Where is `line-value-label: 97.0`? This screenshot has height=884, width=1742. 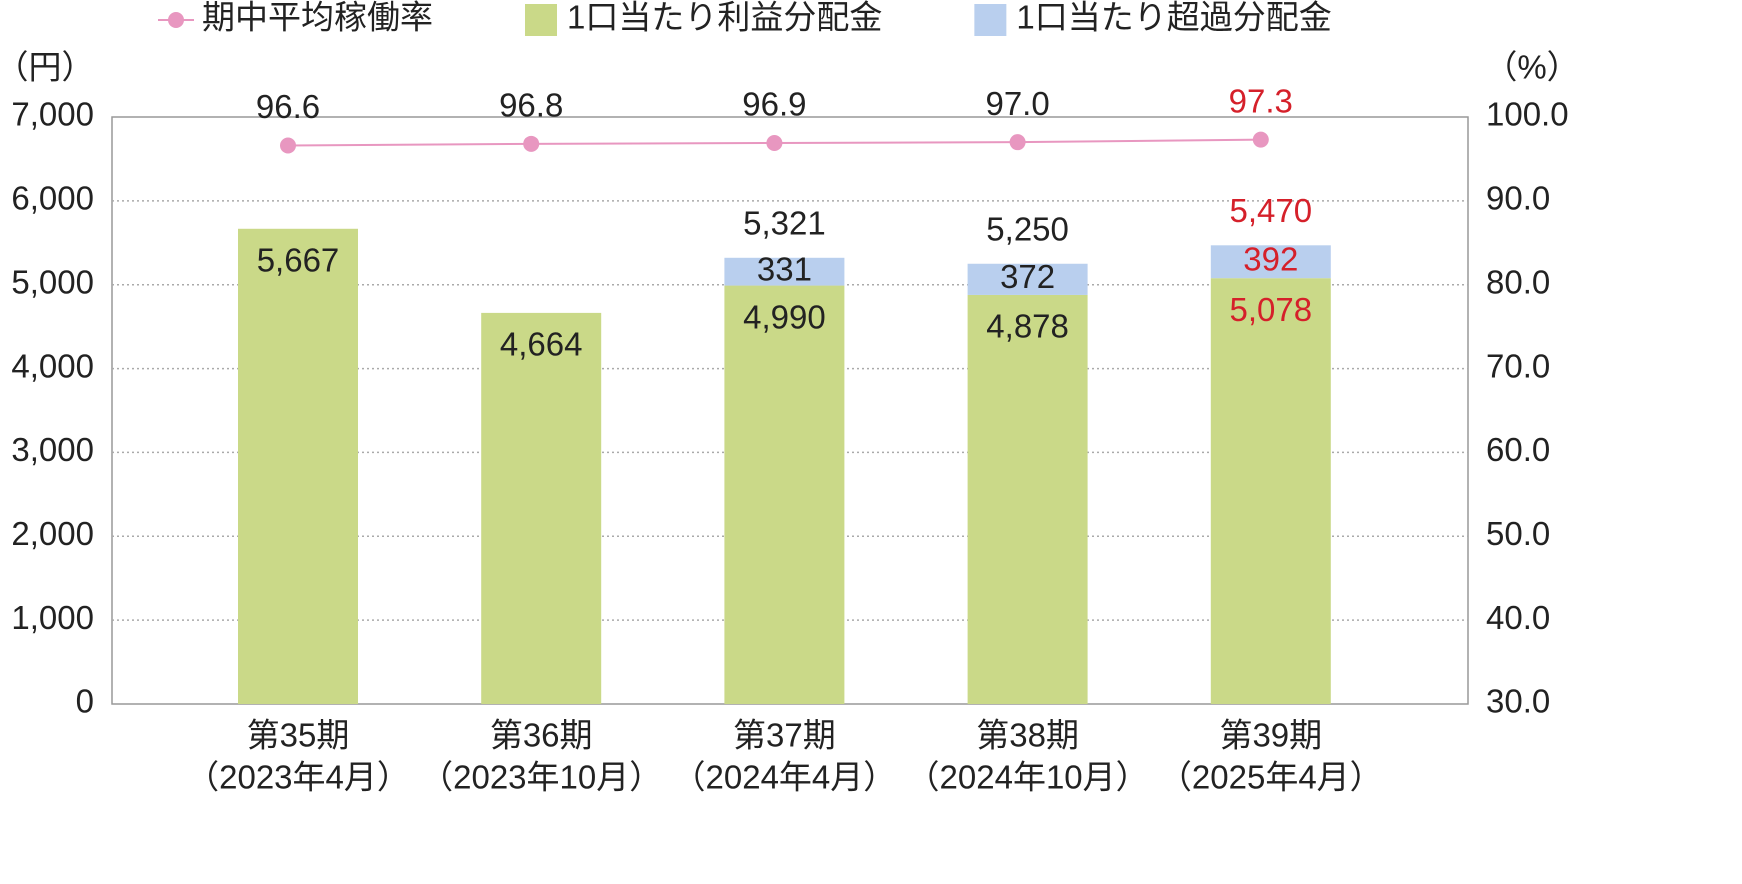 line-value-label: 97.0 is located at coordinates (1017, 103).